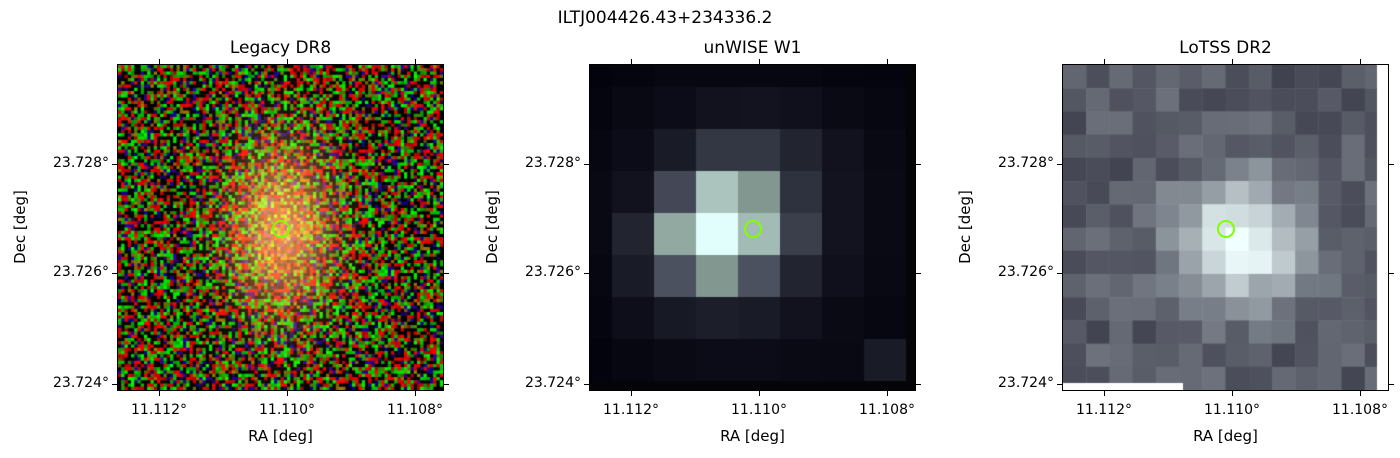 The width and height of the screenshot is (1400, 458). What do you see at coordinates (280, 48) in the screenshot?
I see `panel-title: Legacy DR8` at bounding box center [280, 48].